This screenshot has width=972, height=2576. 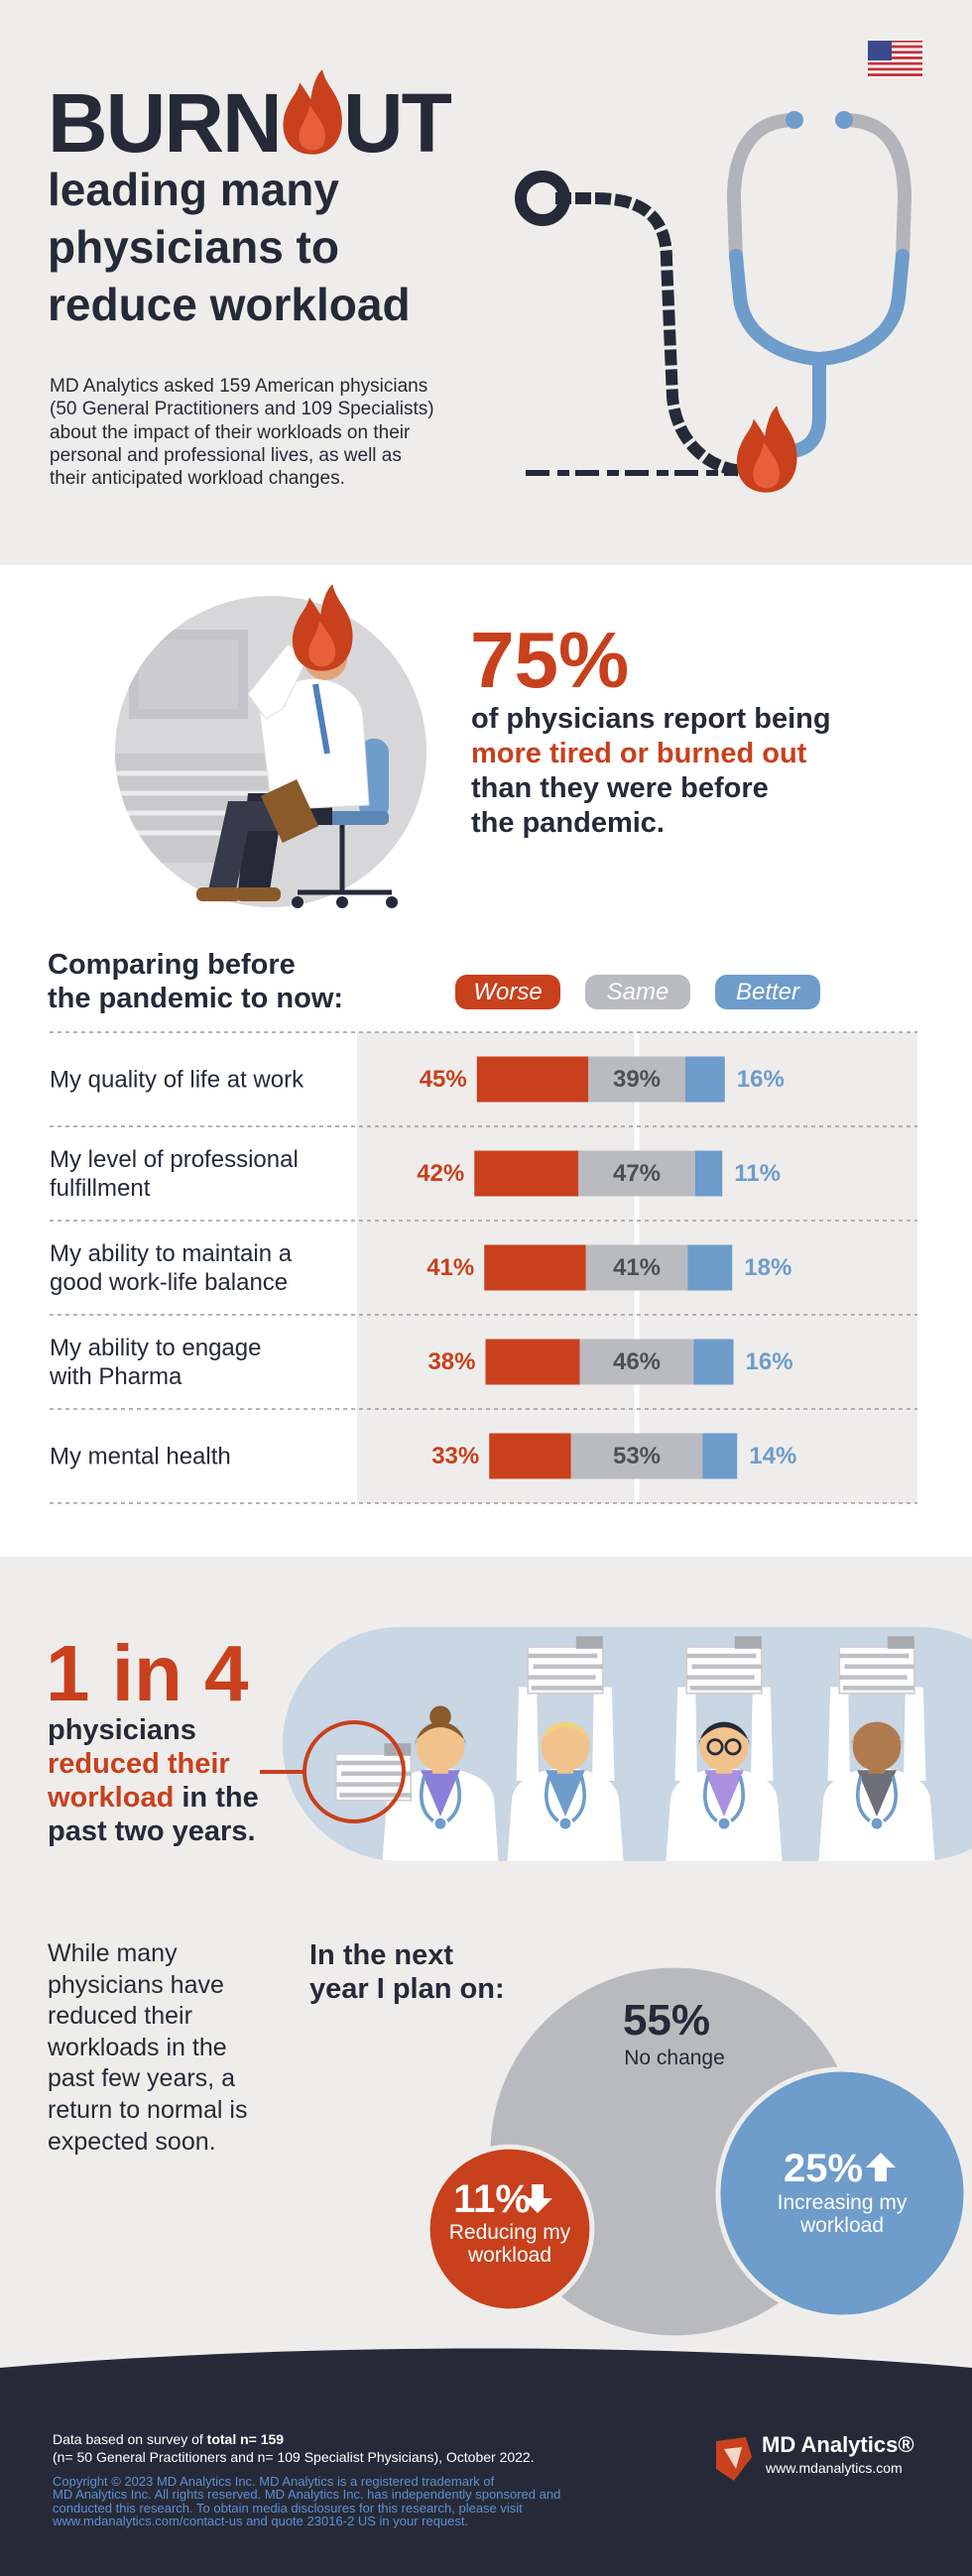 What do you see at coordinates (834, 2468) in the screenshot?
I see `brand-website: www.mdanalytics.com` at bounding box center [834, 2468].